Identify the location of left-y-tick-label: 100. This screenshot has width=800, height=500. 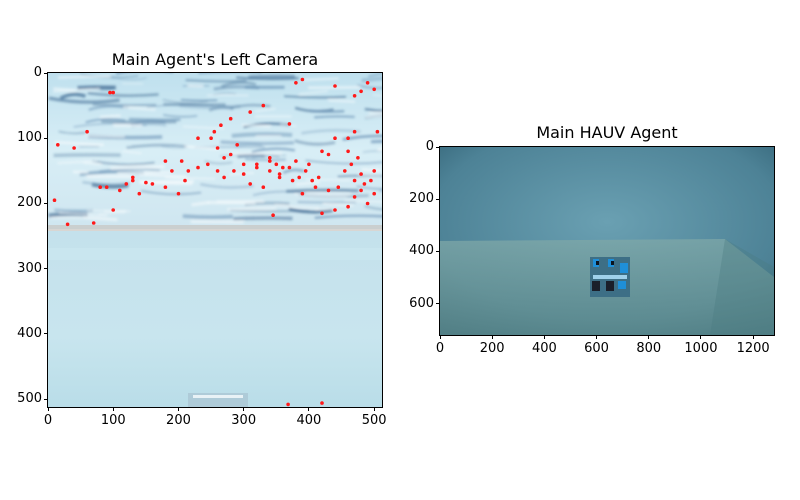
(29, 138).